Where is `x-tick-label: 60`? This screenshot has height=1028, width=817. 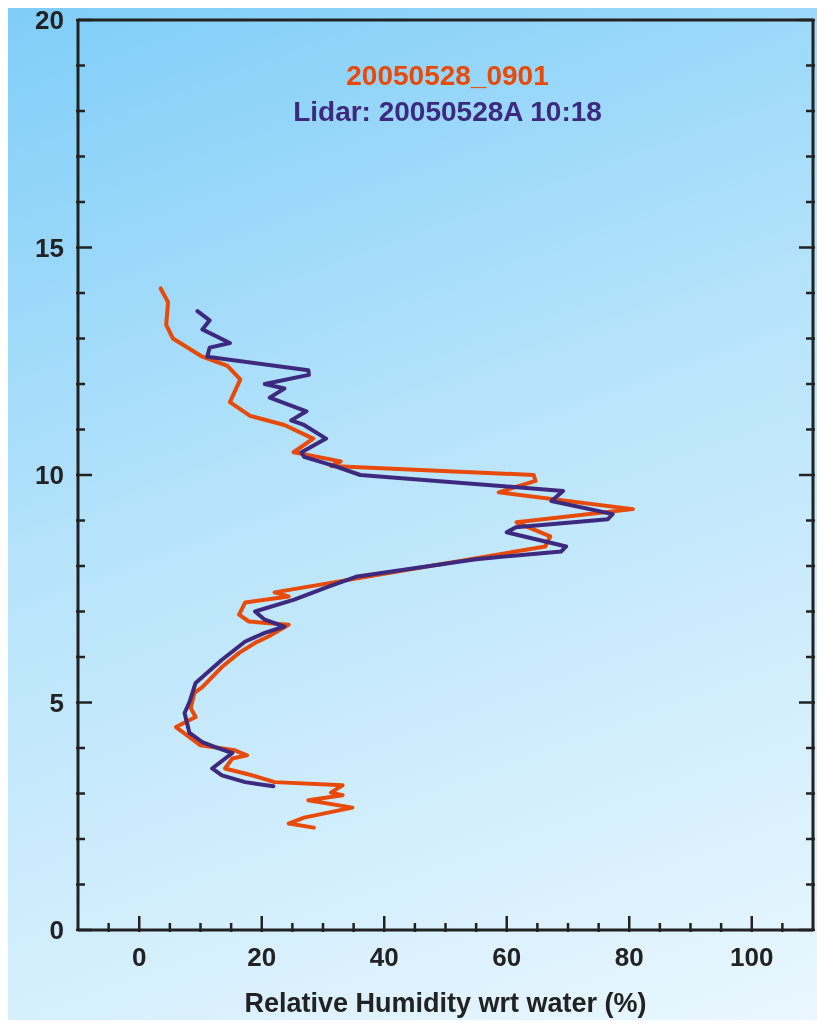
x-tick-label: 60 is located at coordinates (507, 957).